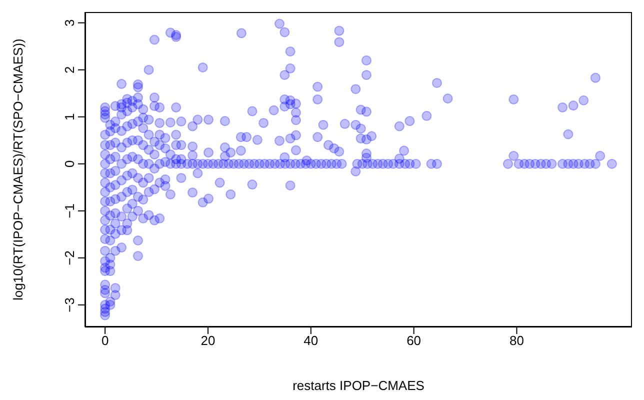 This screenshot has height=400, width=644. I want to click on y-tick-label: −3, so click(69, 304).